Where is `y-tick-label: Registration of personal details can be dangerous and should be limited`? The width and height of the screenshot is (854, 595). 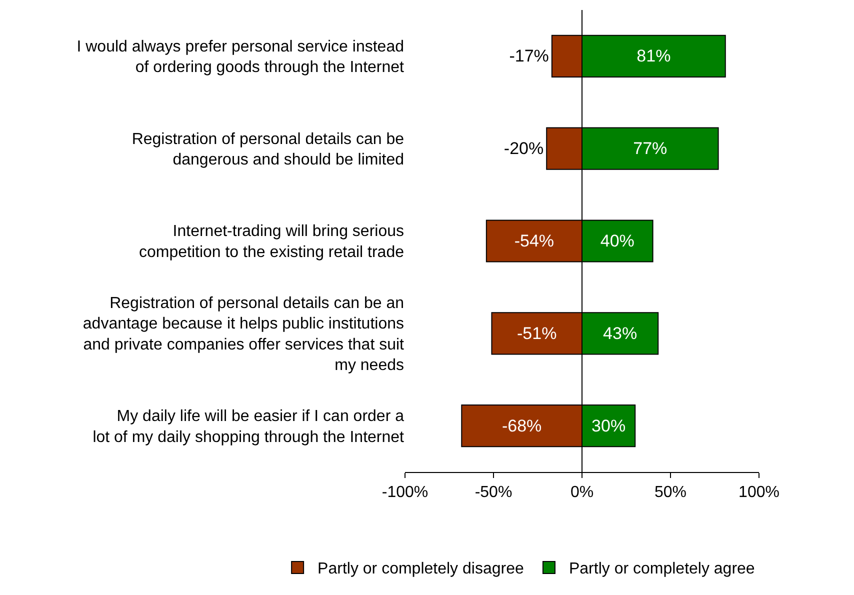 y-tick-label: Registration of personal details can be dangerous and should be limited is located at coordinates (268, 149).